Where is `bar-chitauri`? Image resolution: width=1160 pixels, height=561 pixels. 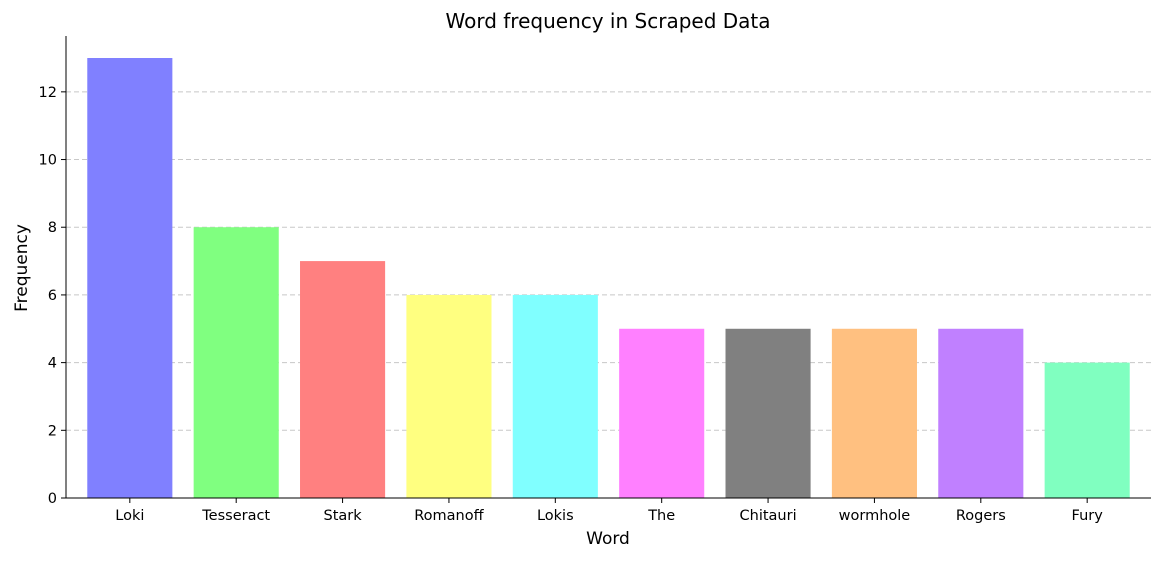 bar-chitauri is located at coordinates (768, 413).